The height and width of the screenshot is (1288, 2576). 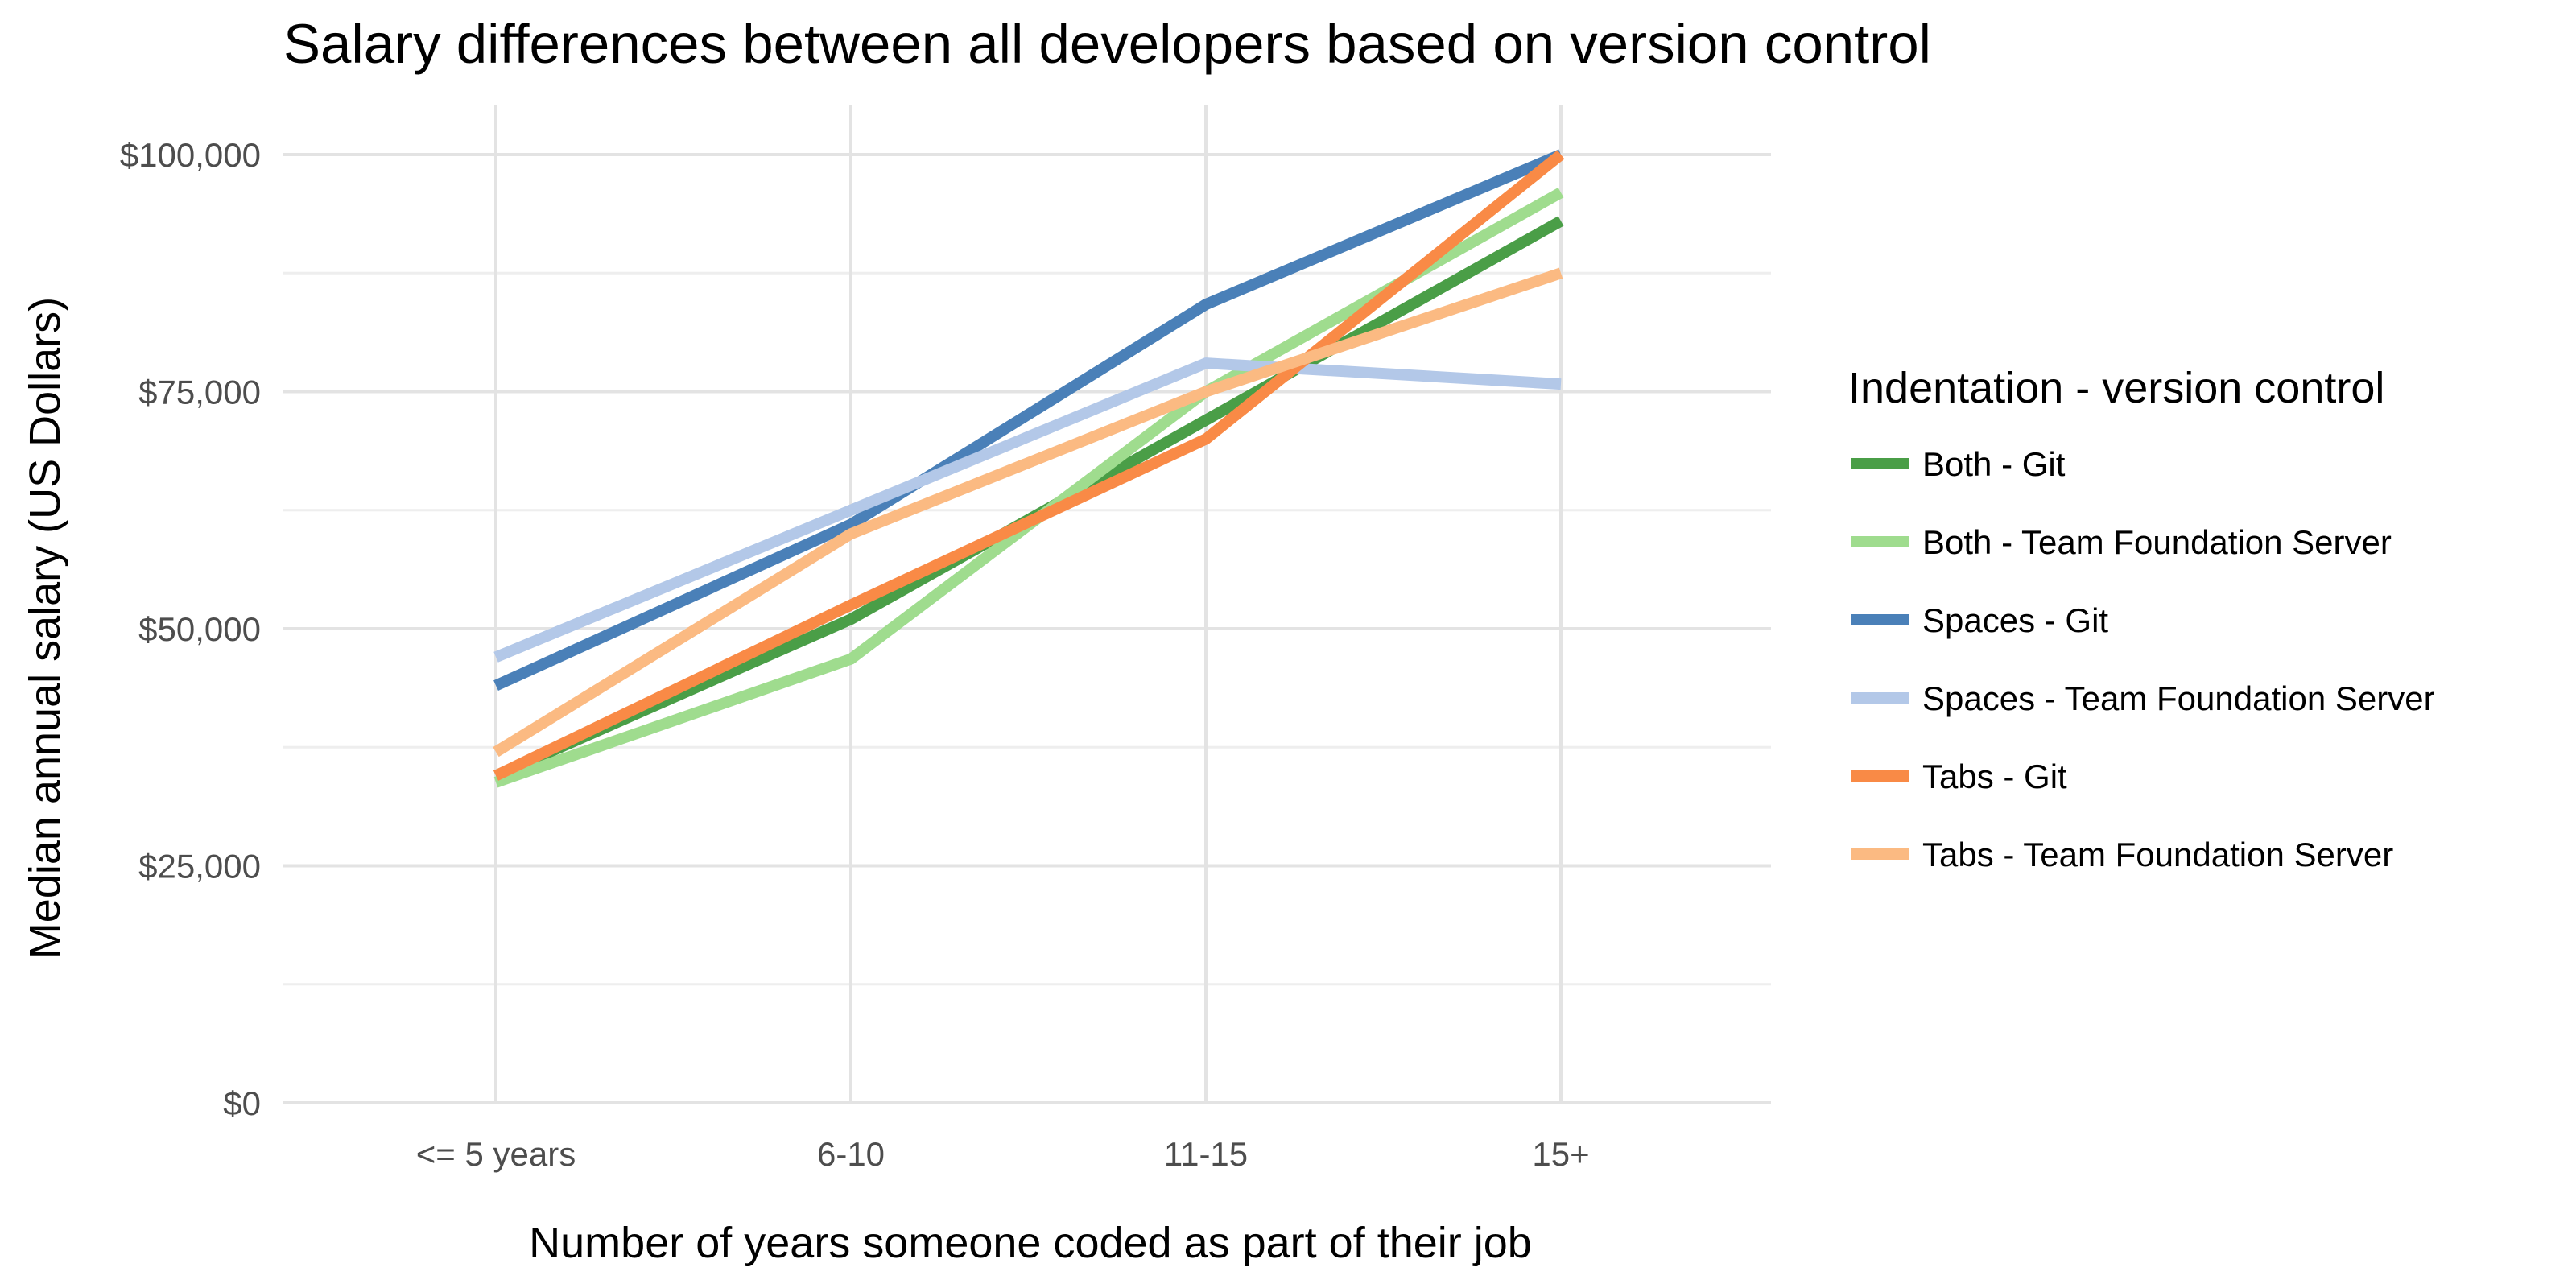 What do you see at coordinates (2116, 388) in the screenshot?
I see `legend-title: Indentation - version control` at bounding box center [2116, 388].